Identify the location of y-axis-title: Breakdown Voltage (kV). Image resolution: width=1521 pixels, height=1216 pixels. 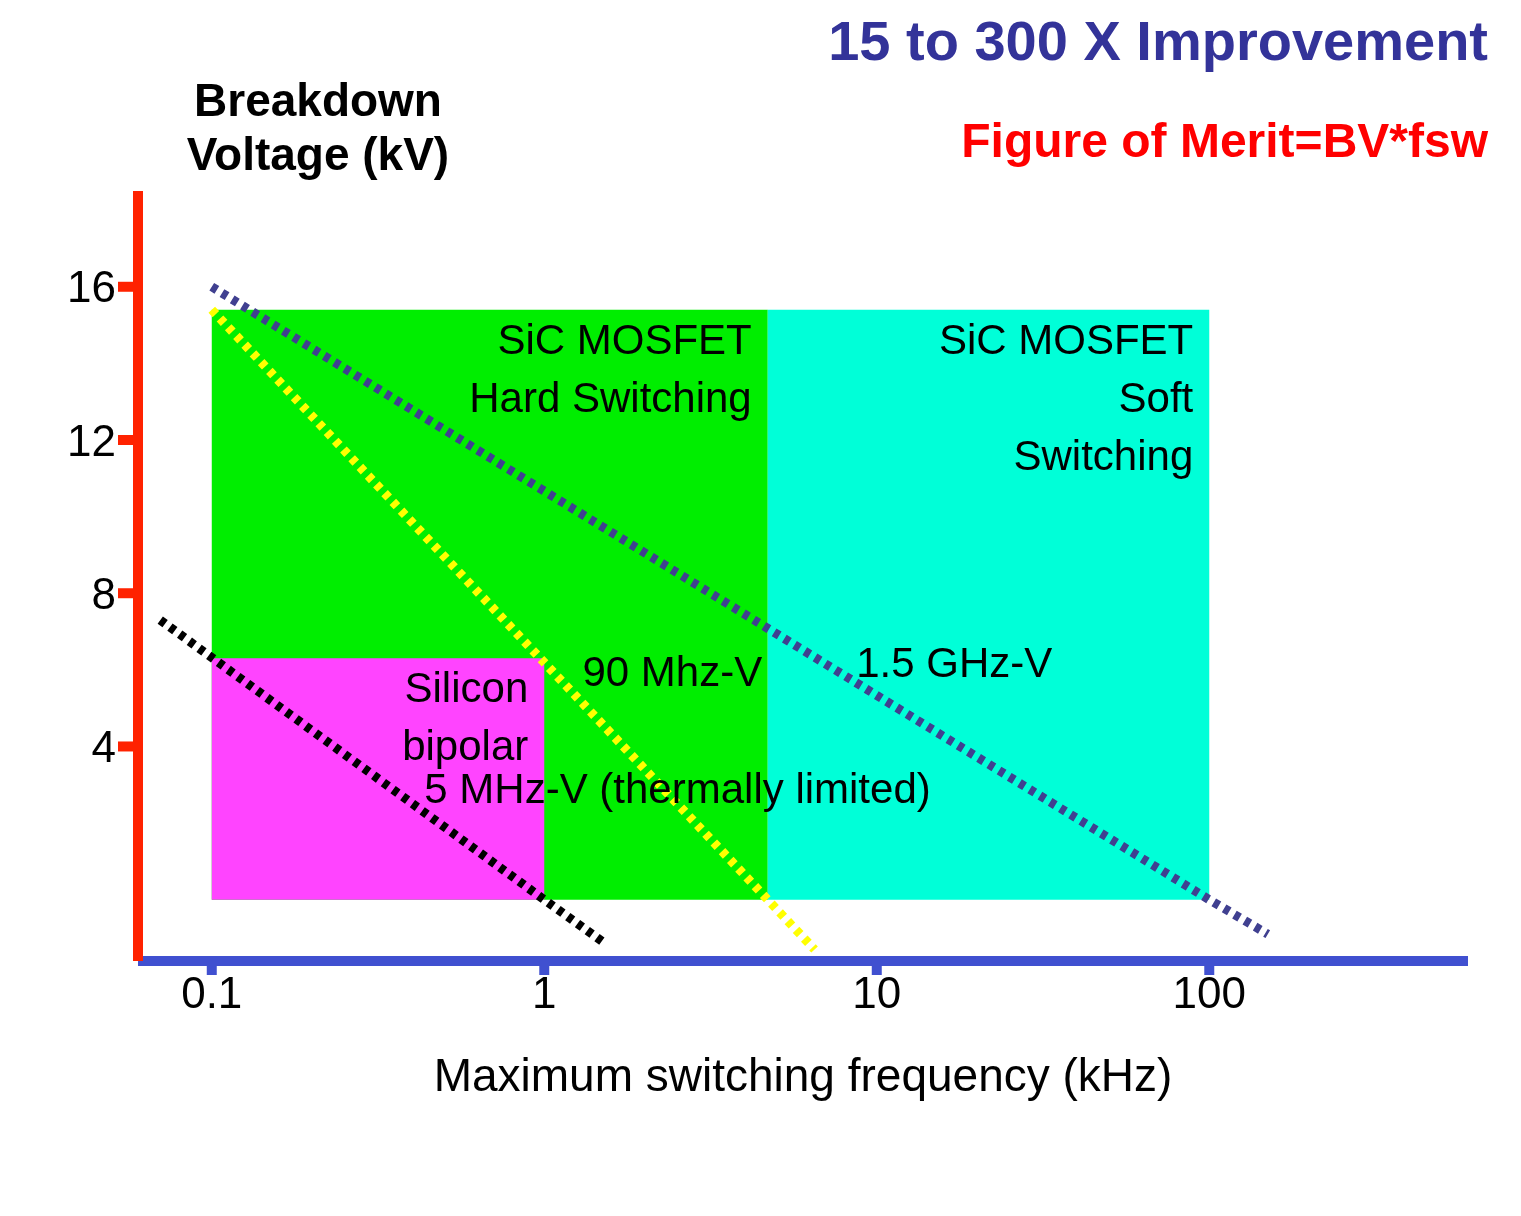
(318, 127).